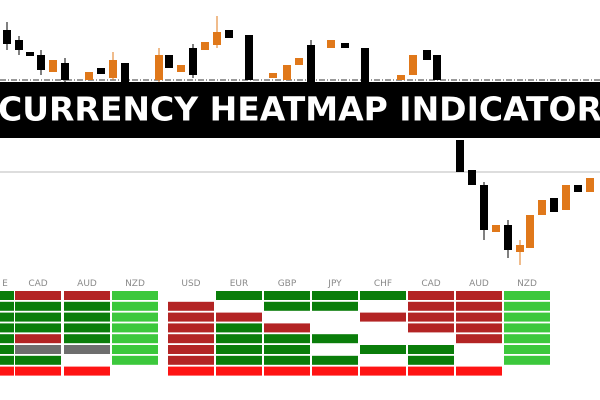  Describe the element at coordinates (5, 284) in the screenshot. I see `column-header: E` at that location.